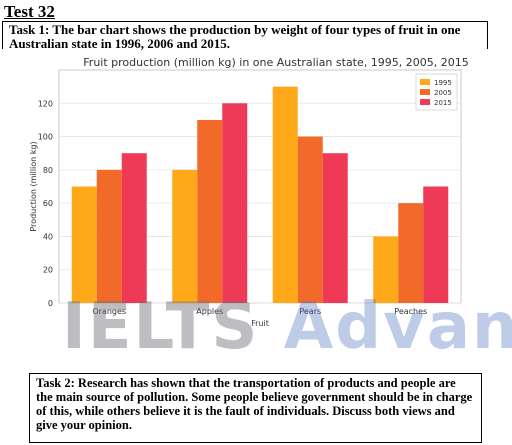  I want to click on bar-oranges-2005, so click(109, 236).